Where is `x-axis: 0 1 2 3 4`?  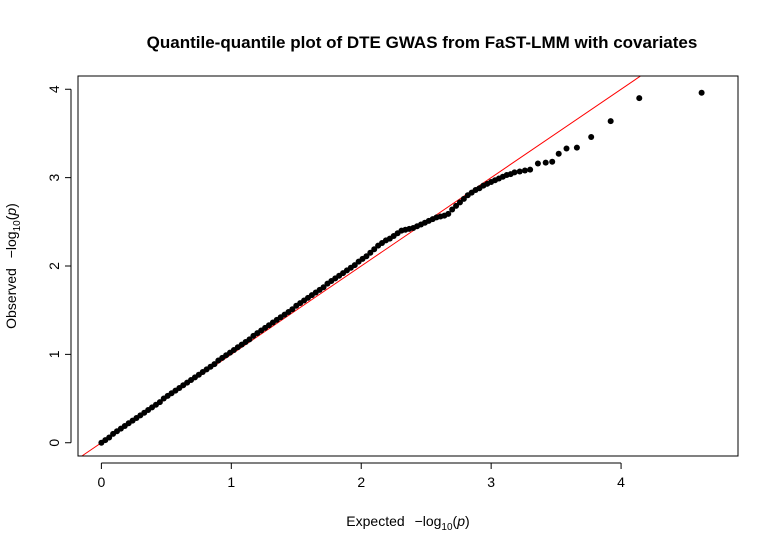
x-axis: 0 1 2 3 4 is located at coordinates (361, 476).